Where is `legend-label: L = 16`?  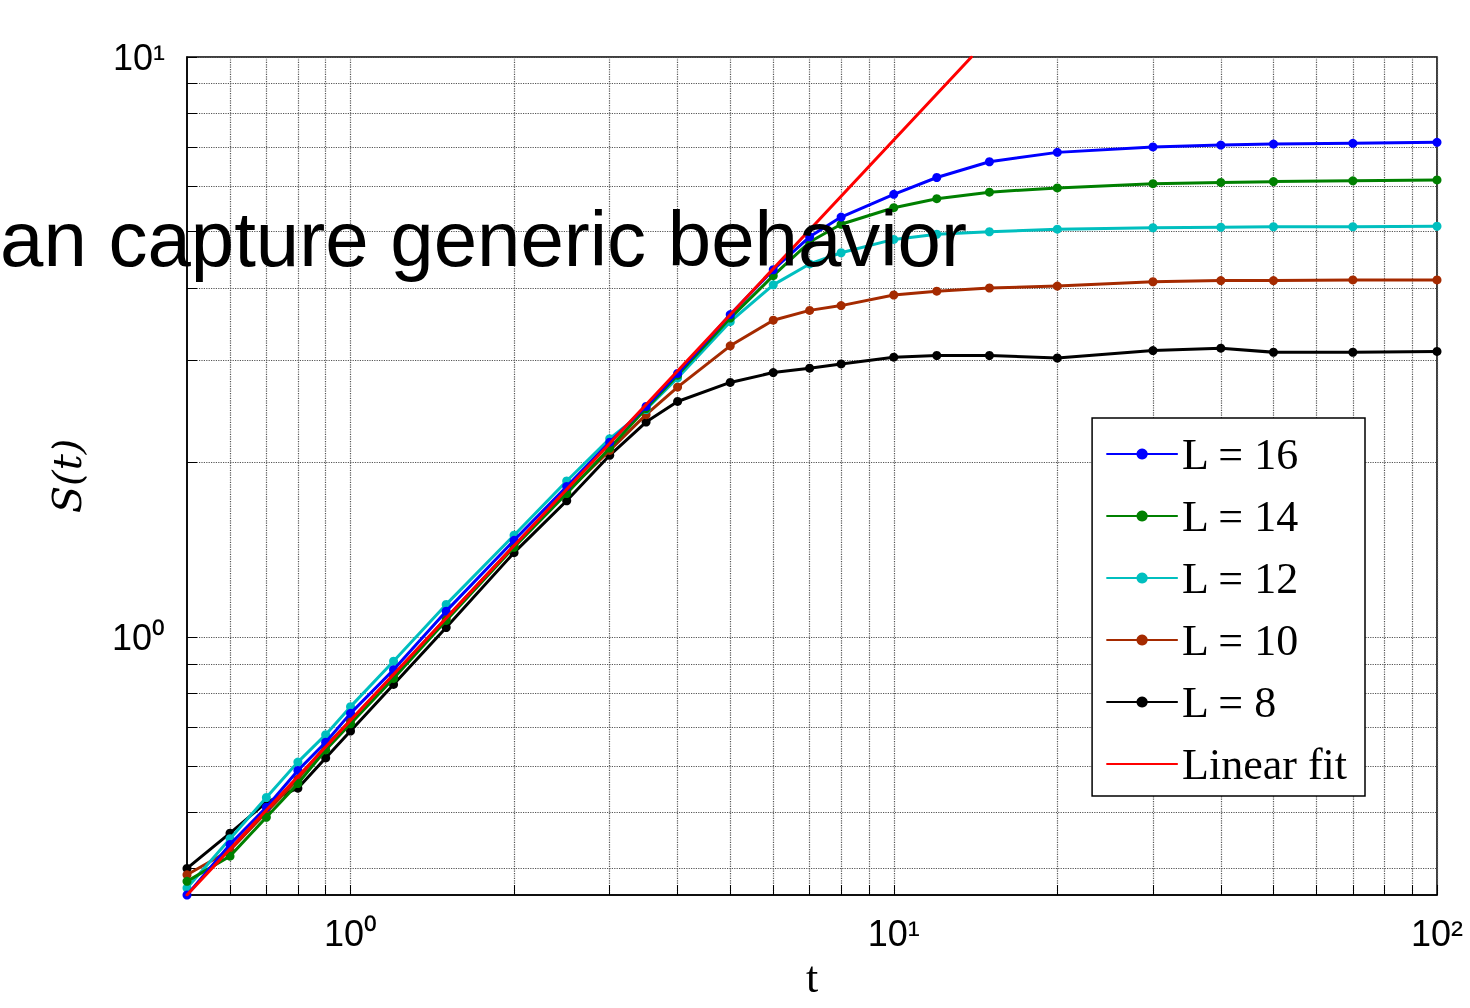
legend-label: L = 16 is located at coordinates (1240, 454).